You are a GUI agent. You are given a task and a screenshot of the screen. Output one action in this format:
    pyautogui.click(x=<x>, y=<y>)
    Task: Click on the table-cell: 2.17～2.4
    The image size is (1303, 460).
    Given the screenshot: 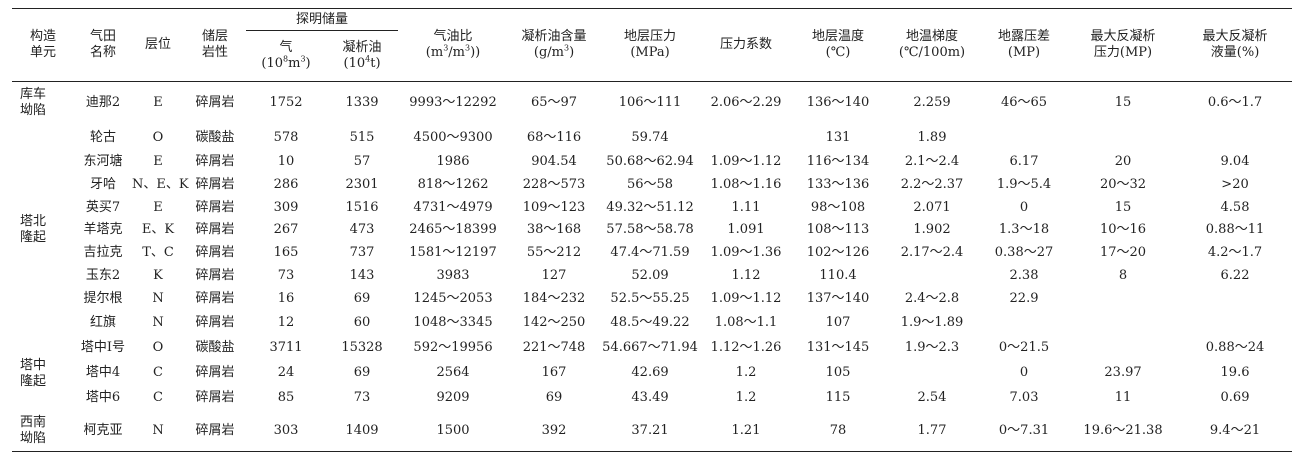 What is the action you would take?
    pyautogui.click(x=932, y=252)
    